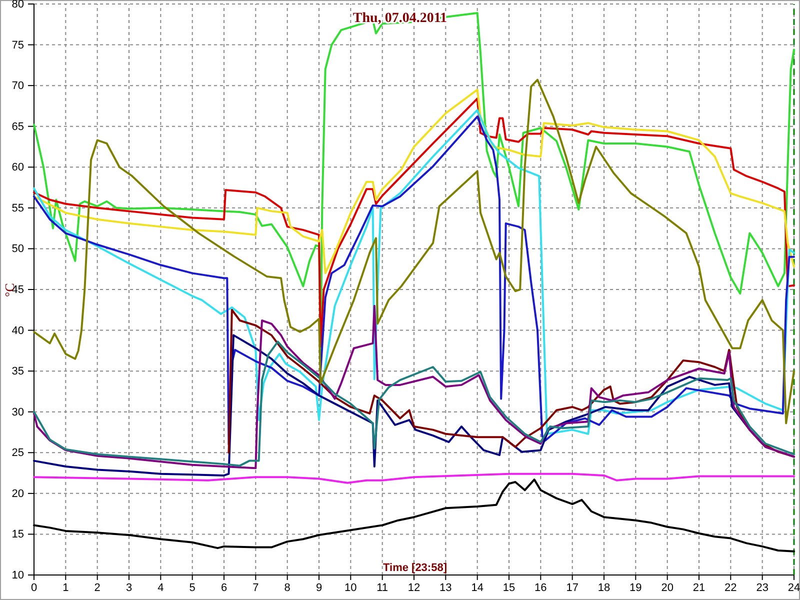 Image resolution: width=800 pixels, height=600 pixels. What do you see at coordinates (255, 588) in the screenshot?
I see `x-tick-label: 7` at bounding box center [255, 588].